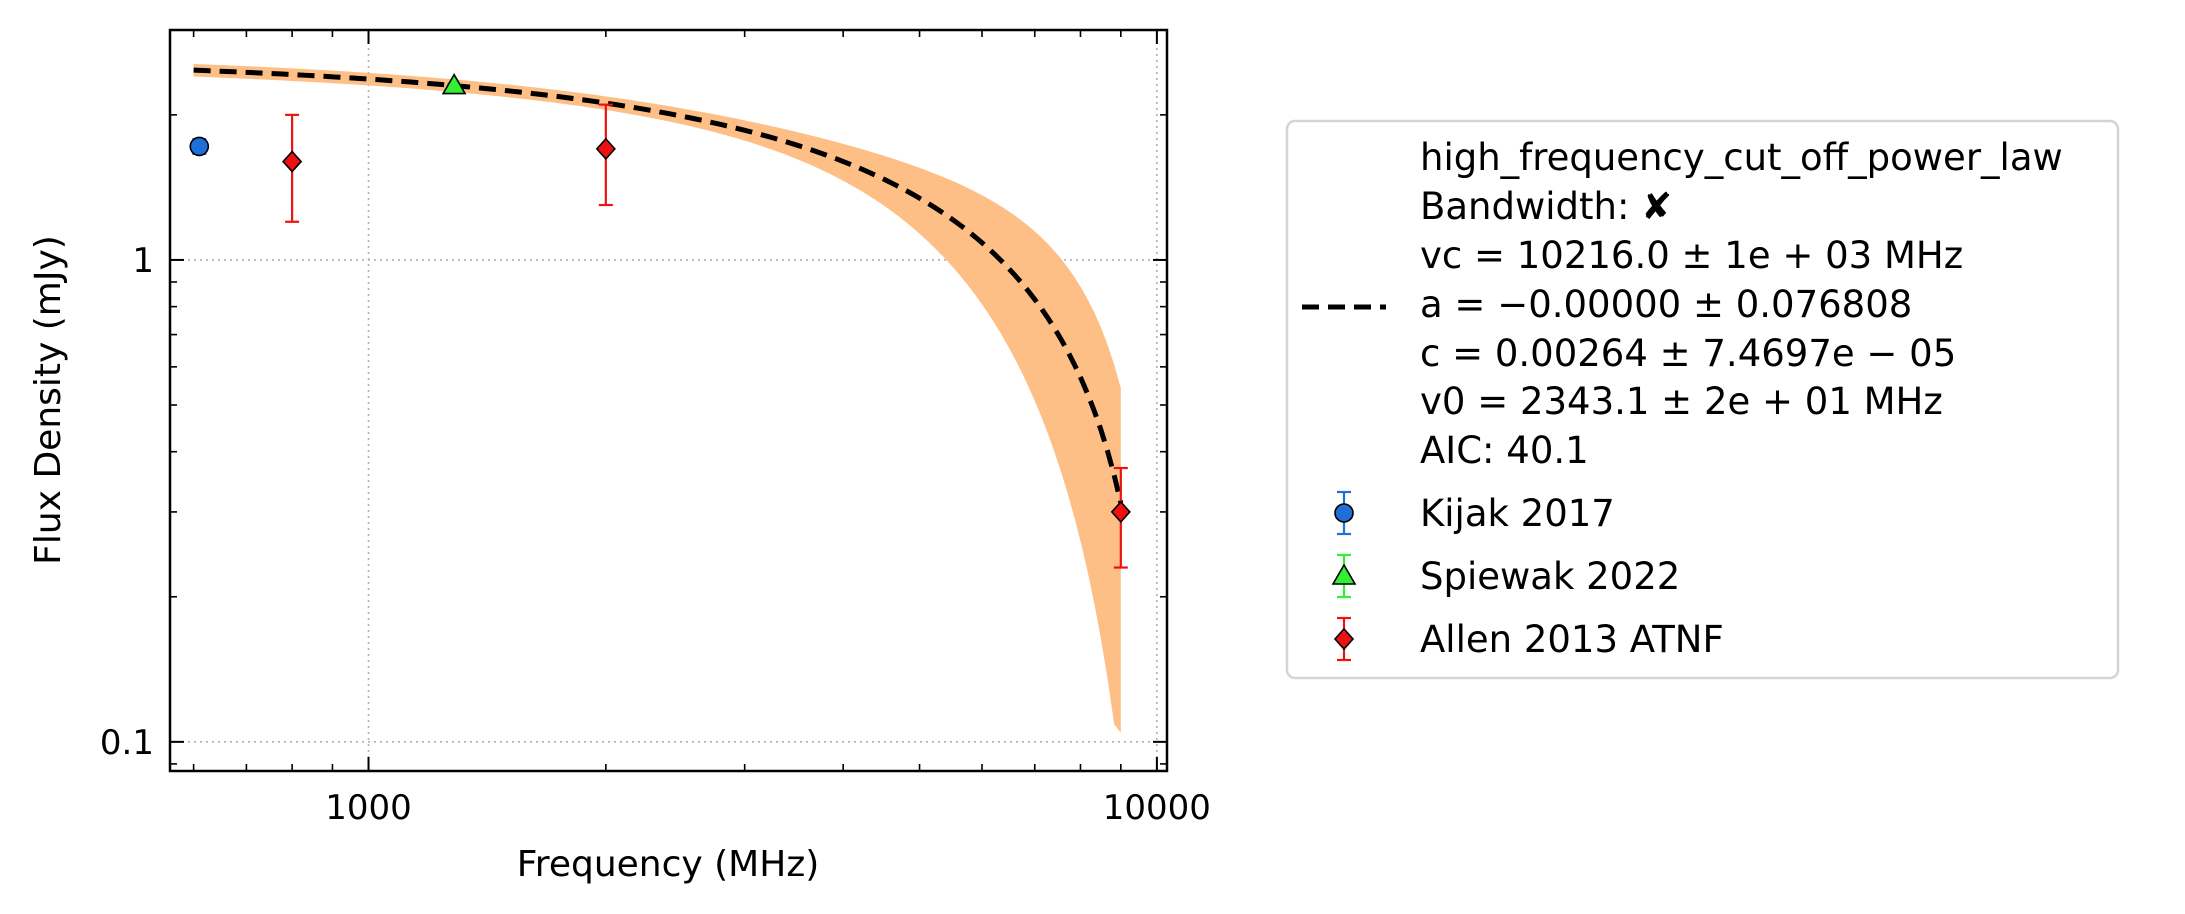  What do you see at coordinates (1572, 639) in the screenshot?
I see `legend-series-allen: Allen 2013 ATNF` at bounding box center [1572, 639].